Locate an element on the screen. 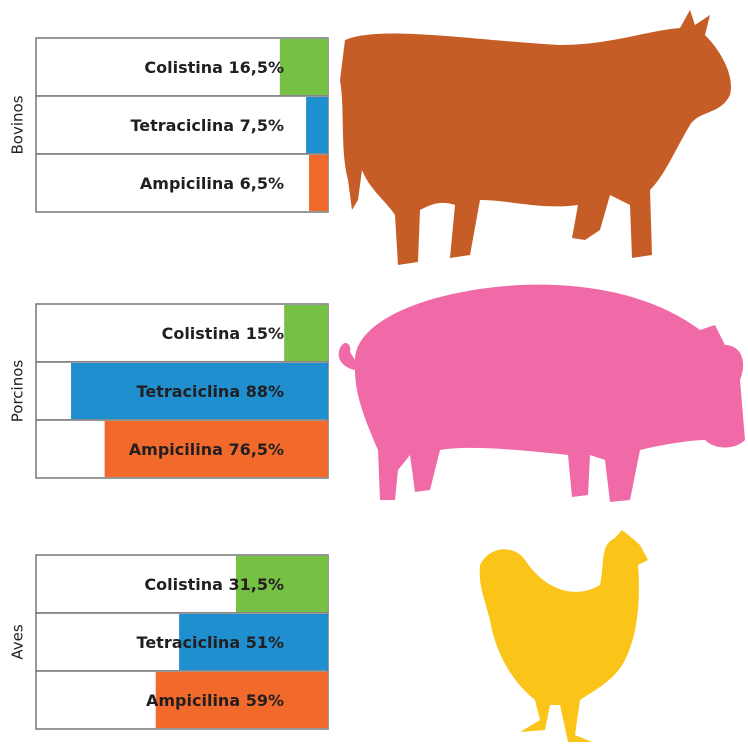 This screenshot has width=748, height=747. bar-label: Colistina 31,5% is located at coordinates (214, 584).